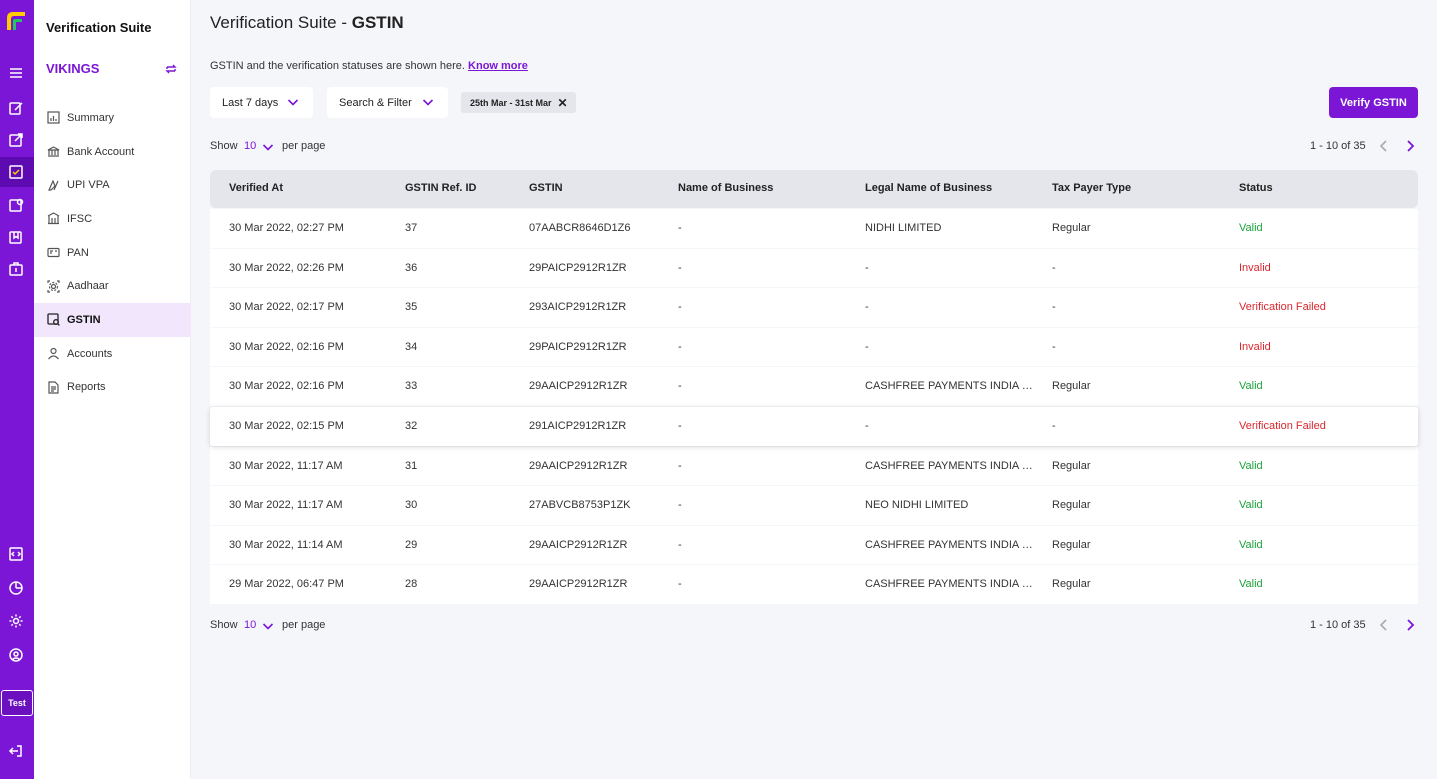  I want to click on close-icon: ✕, so click(562, 102).